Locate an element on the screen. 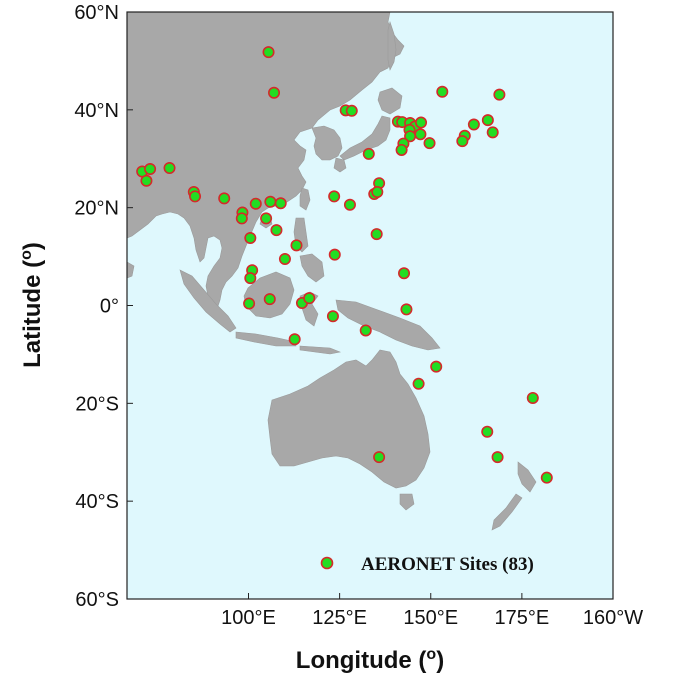  lesser-sunda is located at coordinates (320, 350).